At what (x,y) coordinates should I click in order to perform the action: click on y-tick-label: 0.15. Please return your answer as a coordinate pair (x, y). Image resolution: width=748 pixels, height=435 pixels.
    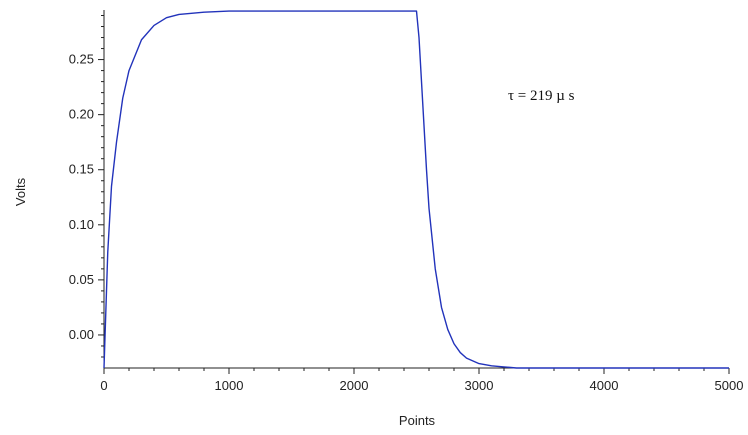
    Looking at the image, I should click on (81, 169).